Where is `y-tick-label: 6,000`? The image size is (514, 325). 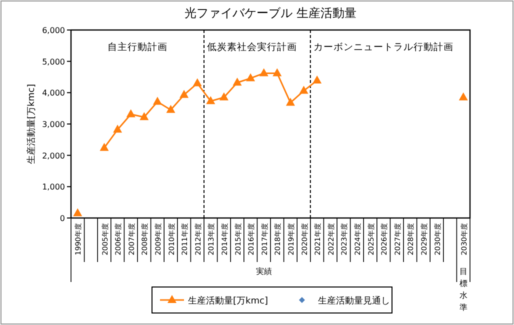 y-tick-label: 6,000 is located at coordinates (53, 30).